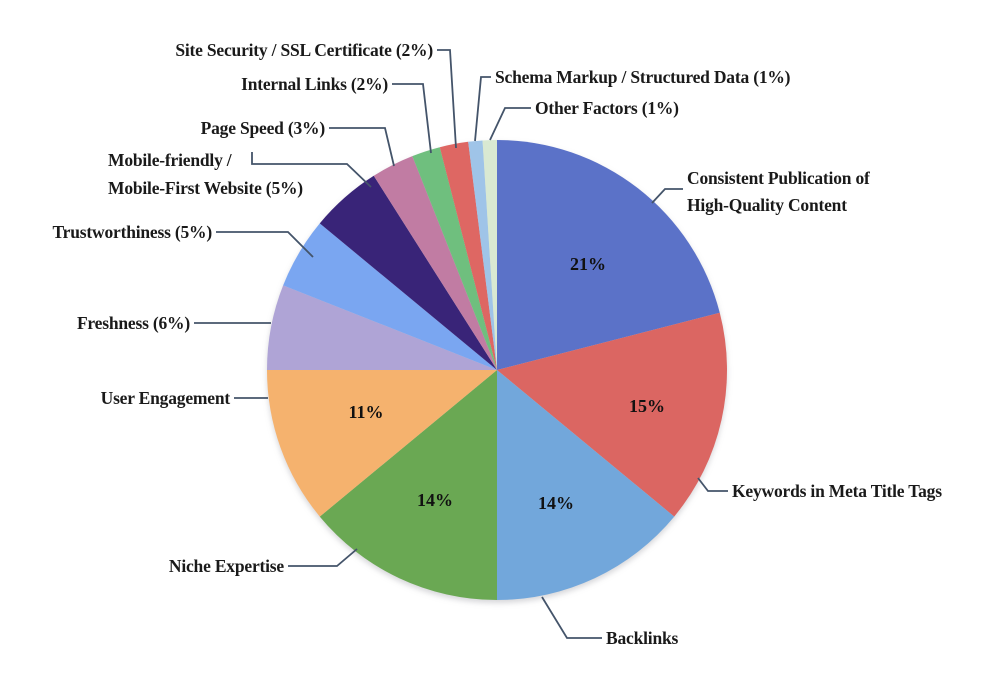 This screenshot has height=700, width=990. I want to click on slice-label-trustworthiness: Trustworthiness (5%), so click(133, 232).